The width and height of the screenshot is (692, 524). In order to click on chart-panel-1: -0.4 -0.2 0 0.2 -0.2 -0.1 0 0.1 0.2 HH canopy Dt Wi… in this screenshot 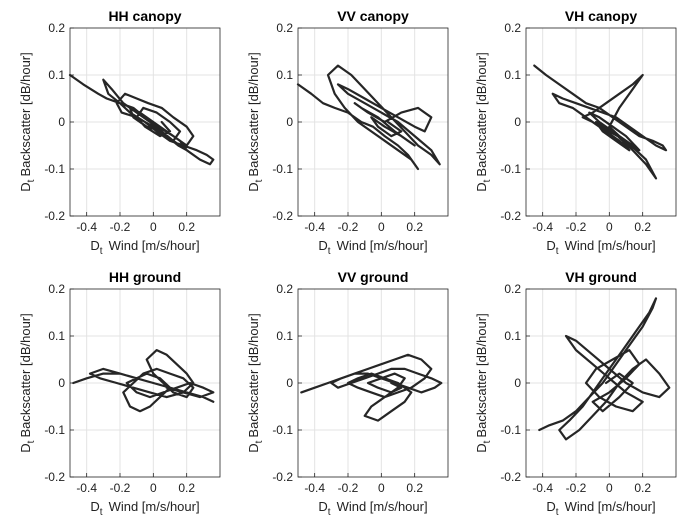, I will do `click(119, 132)`.